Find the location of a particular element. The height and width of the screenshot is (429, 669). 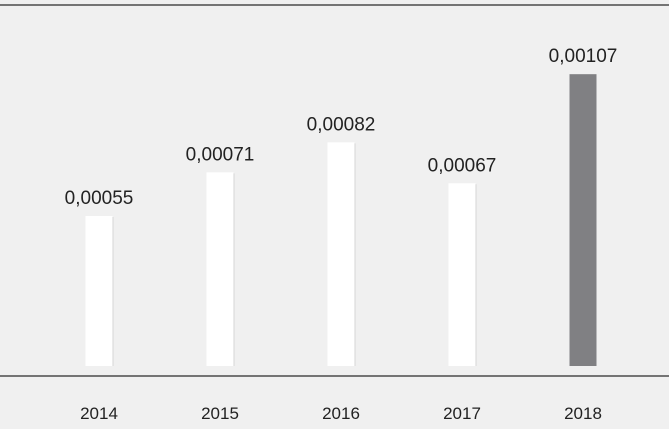

x-tick-label-2016: 2016 is located at coordinates (341, 413).